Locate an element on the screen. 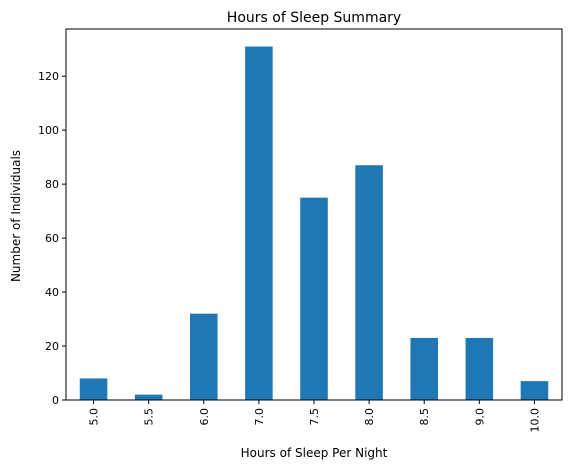 The image size is (571, 474). x-tick-label-5.0: 5.0 is located at coordinates (94, 417).